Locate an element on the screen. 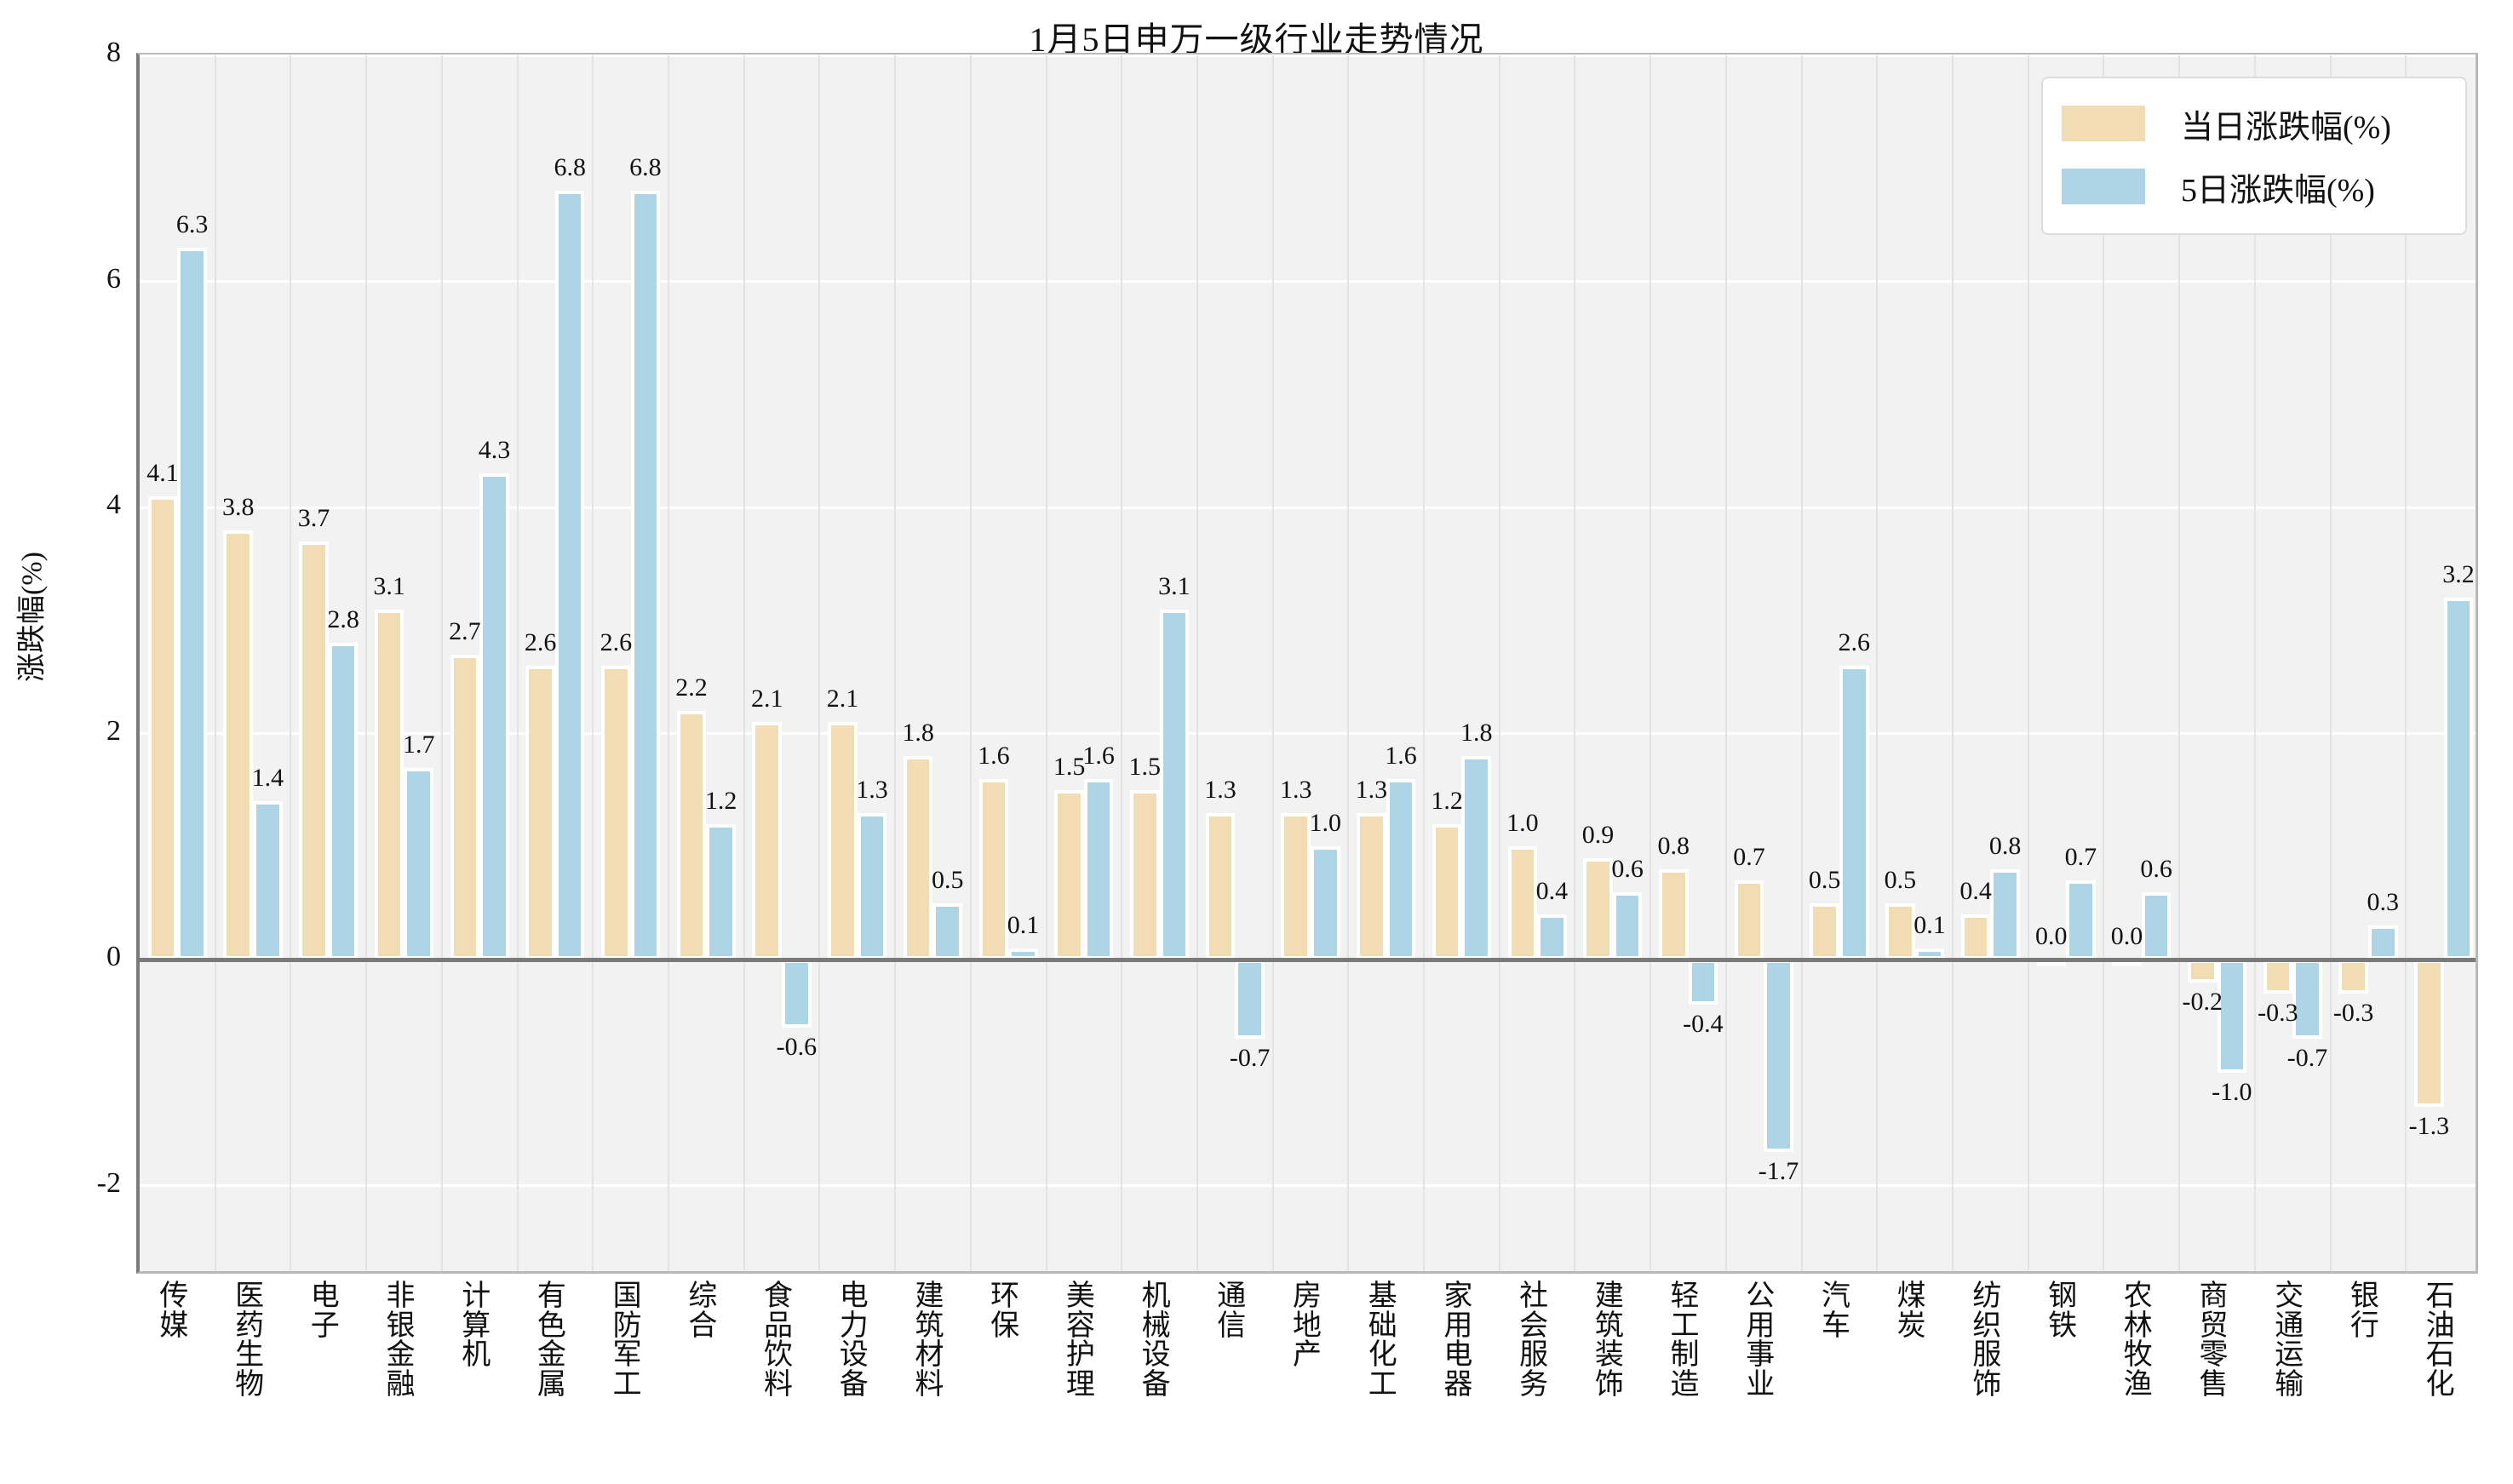 The image size is (2513, 1484). bar-value-label: 3.1 is located at coordinates (389, 586).